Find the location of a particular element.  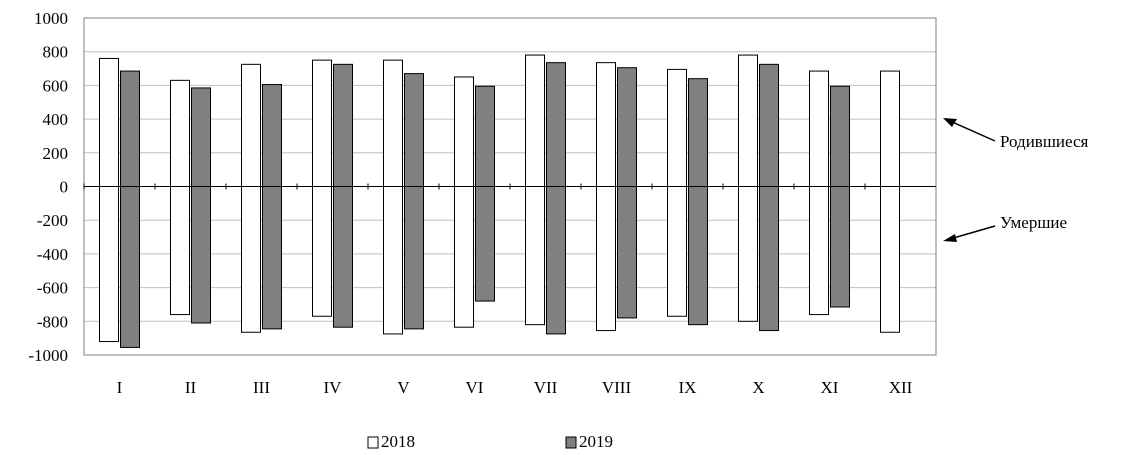

y-tick-label: -1000 is located at coordinates (48, 355).